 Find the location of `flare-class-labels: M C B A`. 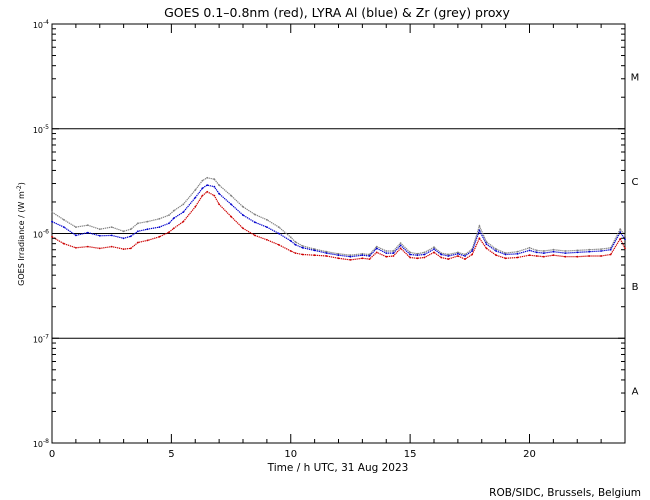

flare-class-labels: M C B A is located at coordinates (635, 234).